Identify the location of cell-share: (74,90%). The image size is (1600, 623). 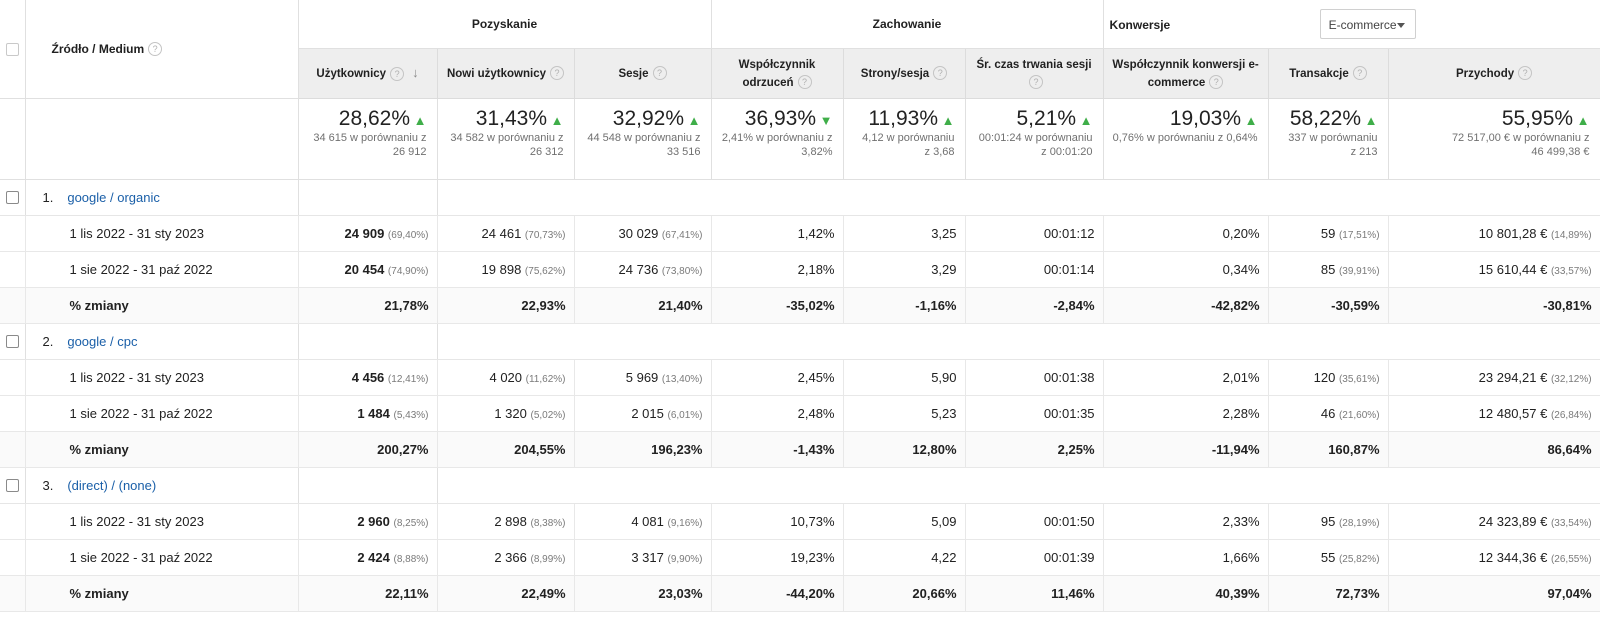
(408, 271).